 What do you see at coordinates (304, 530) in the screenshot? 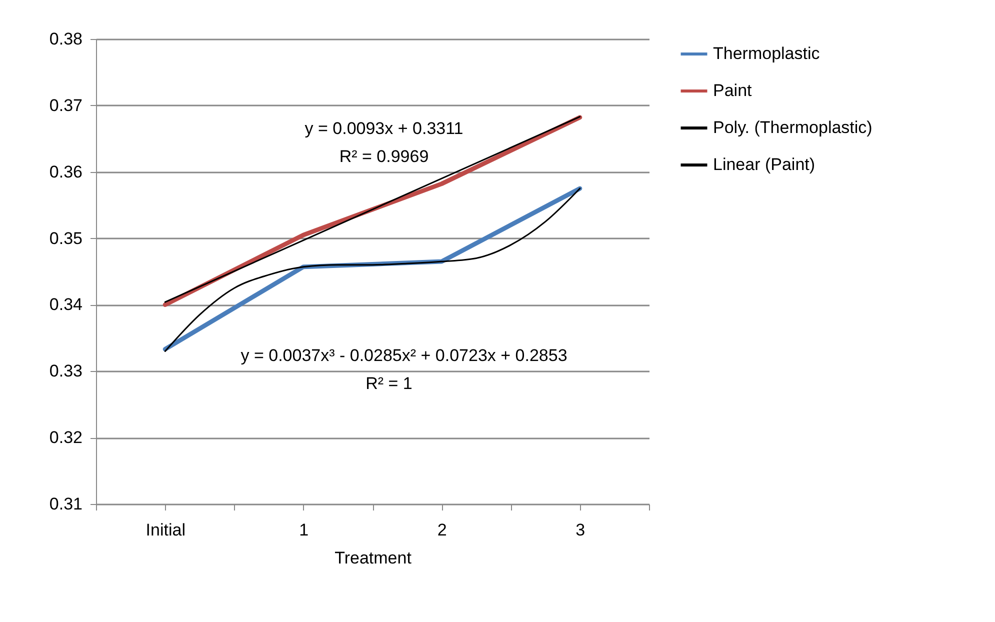
I see `x-tick-label: 1` at bounding box center [304, 530].